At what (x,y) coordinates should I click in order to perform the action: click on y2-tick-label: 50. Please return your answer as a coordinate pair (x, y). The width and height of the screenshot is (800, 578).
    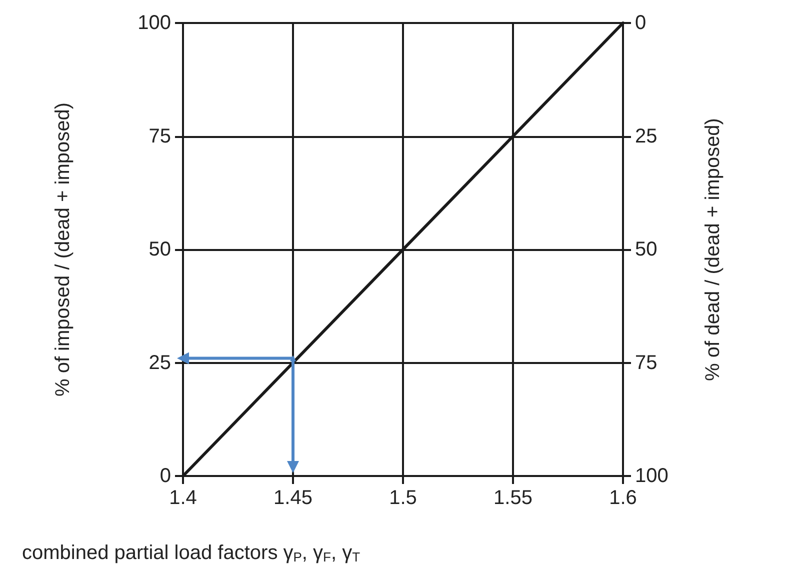
    Looking at the image, I should click on (646, 249).